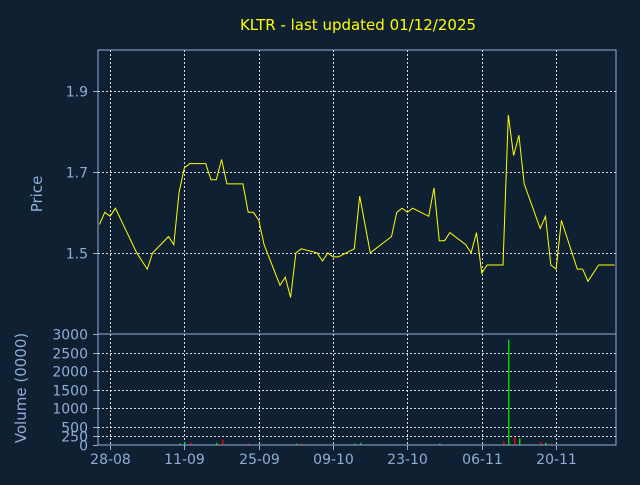  Describe the element at coordinates (259, 460) in the screenshot. I see `x-tick-label: 25-09` at that location.